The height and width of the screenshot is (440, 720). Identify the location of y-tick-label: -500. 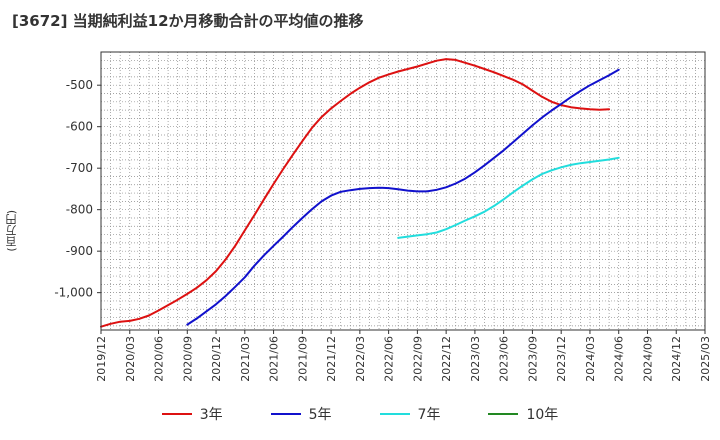
(79, 85).